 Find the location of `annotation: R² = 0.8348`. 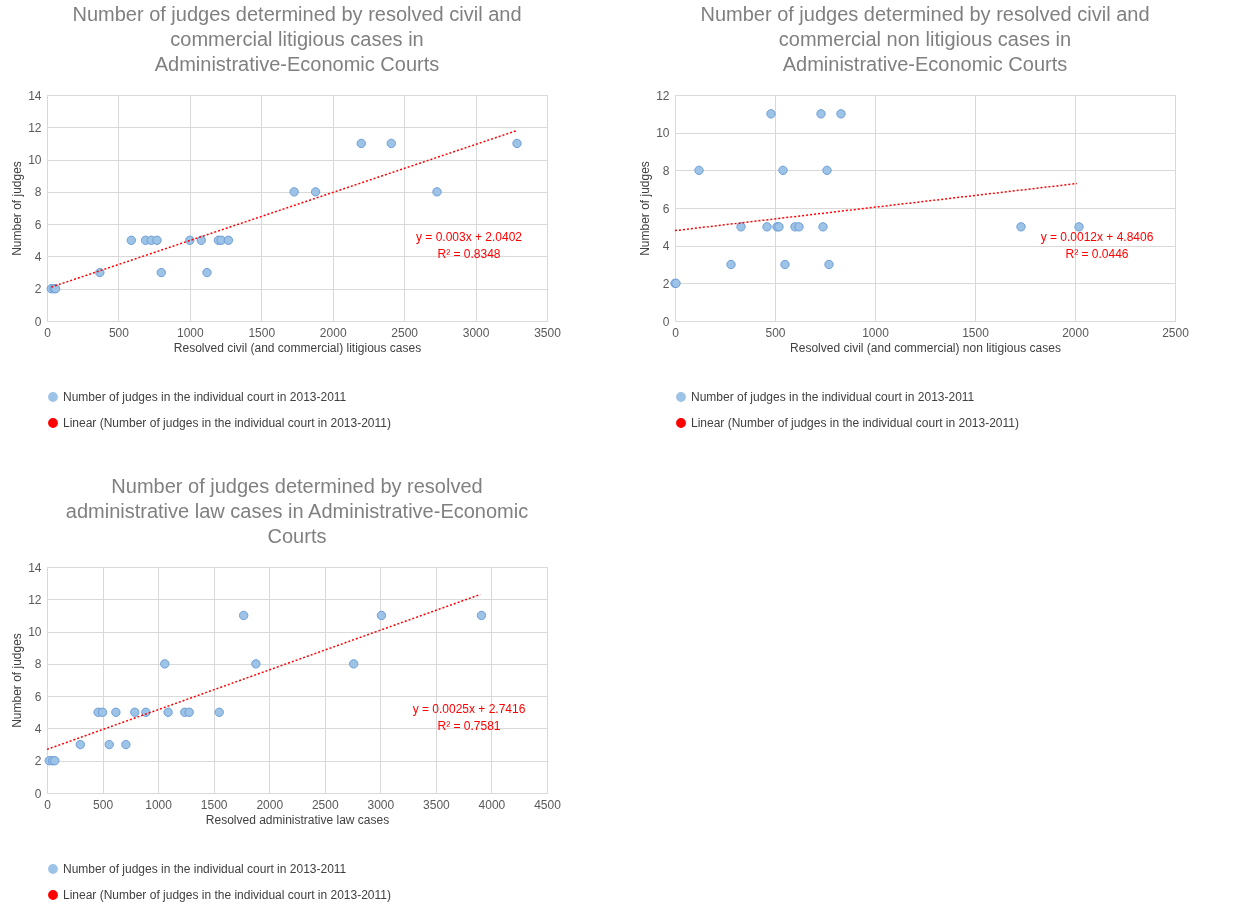

annotation: R² = 0.8348 is located at coordinates (469, 254).